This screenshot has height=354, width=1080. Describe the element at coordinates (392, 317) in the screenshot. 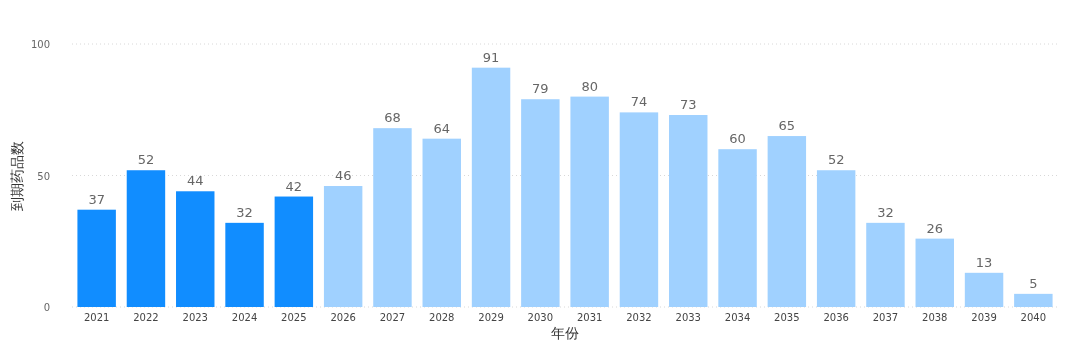

I see `x-tick-label: 2027` at that location.